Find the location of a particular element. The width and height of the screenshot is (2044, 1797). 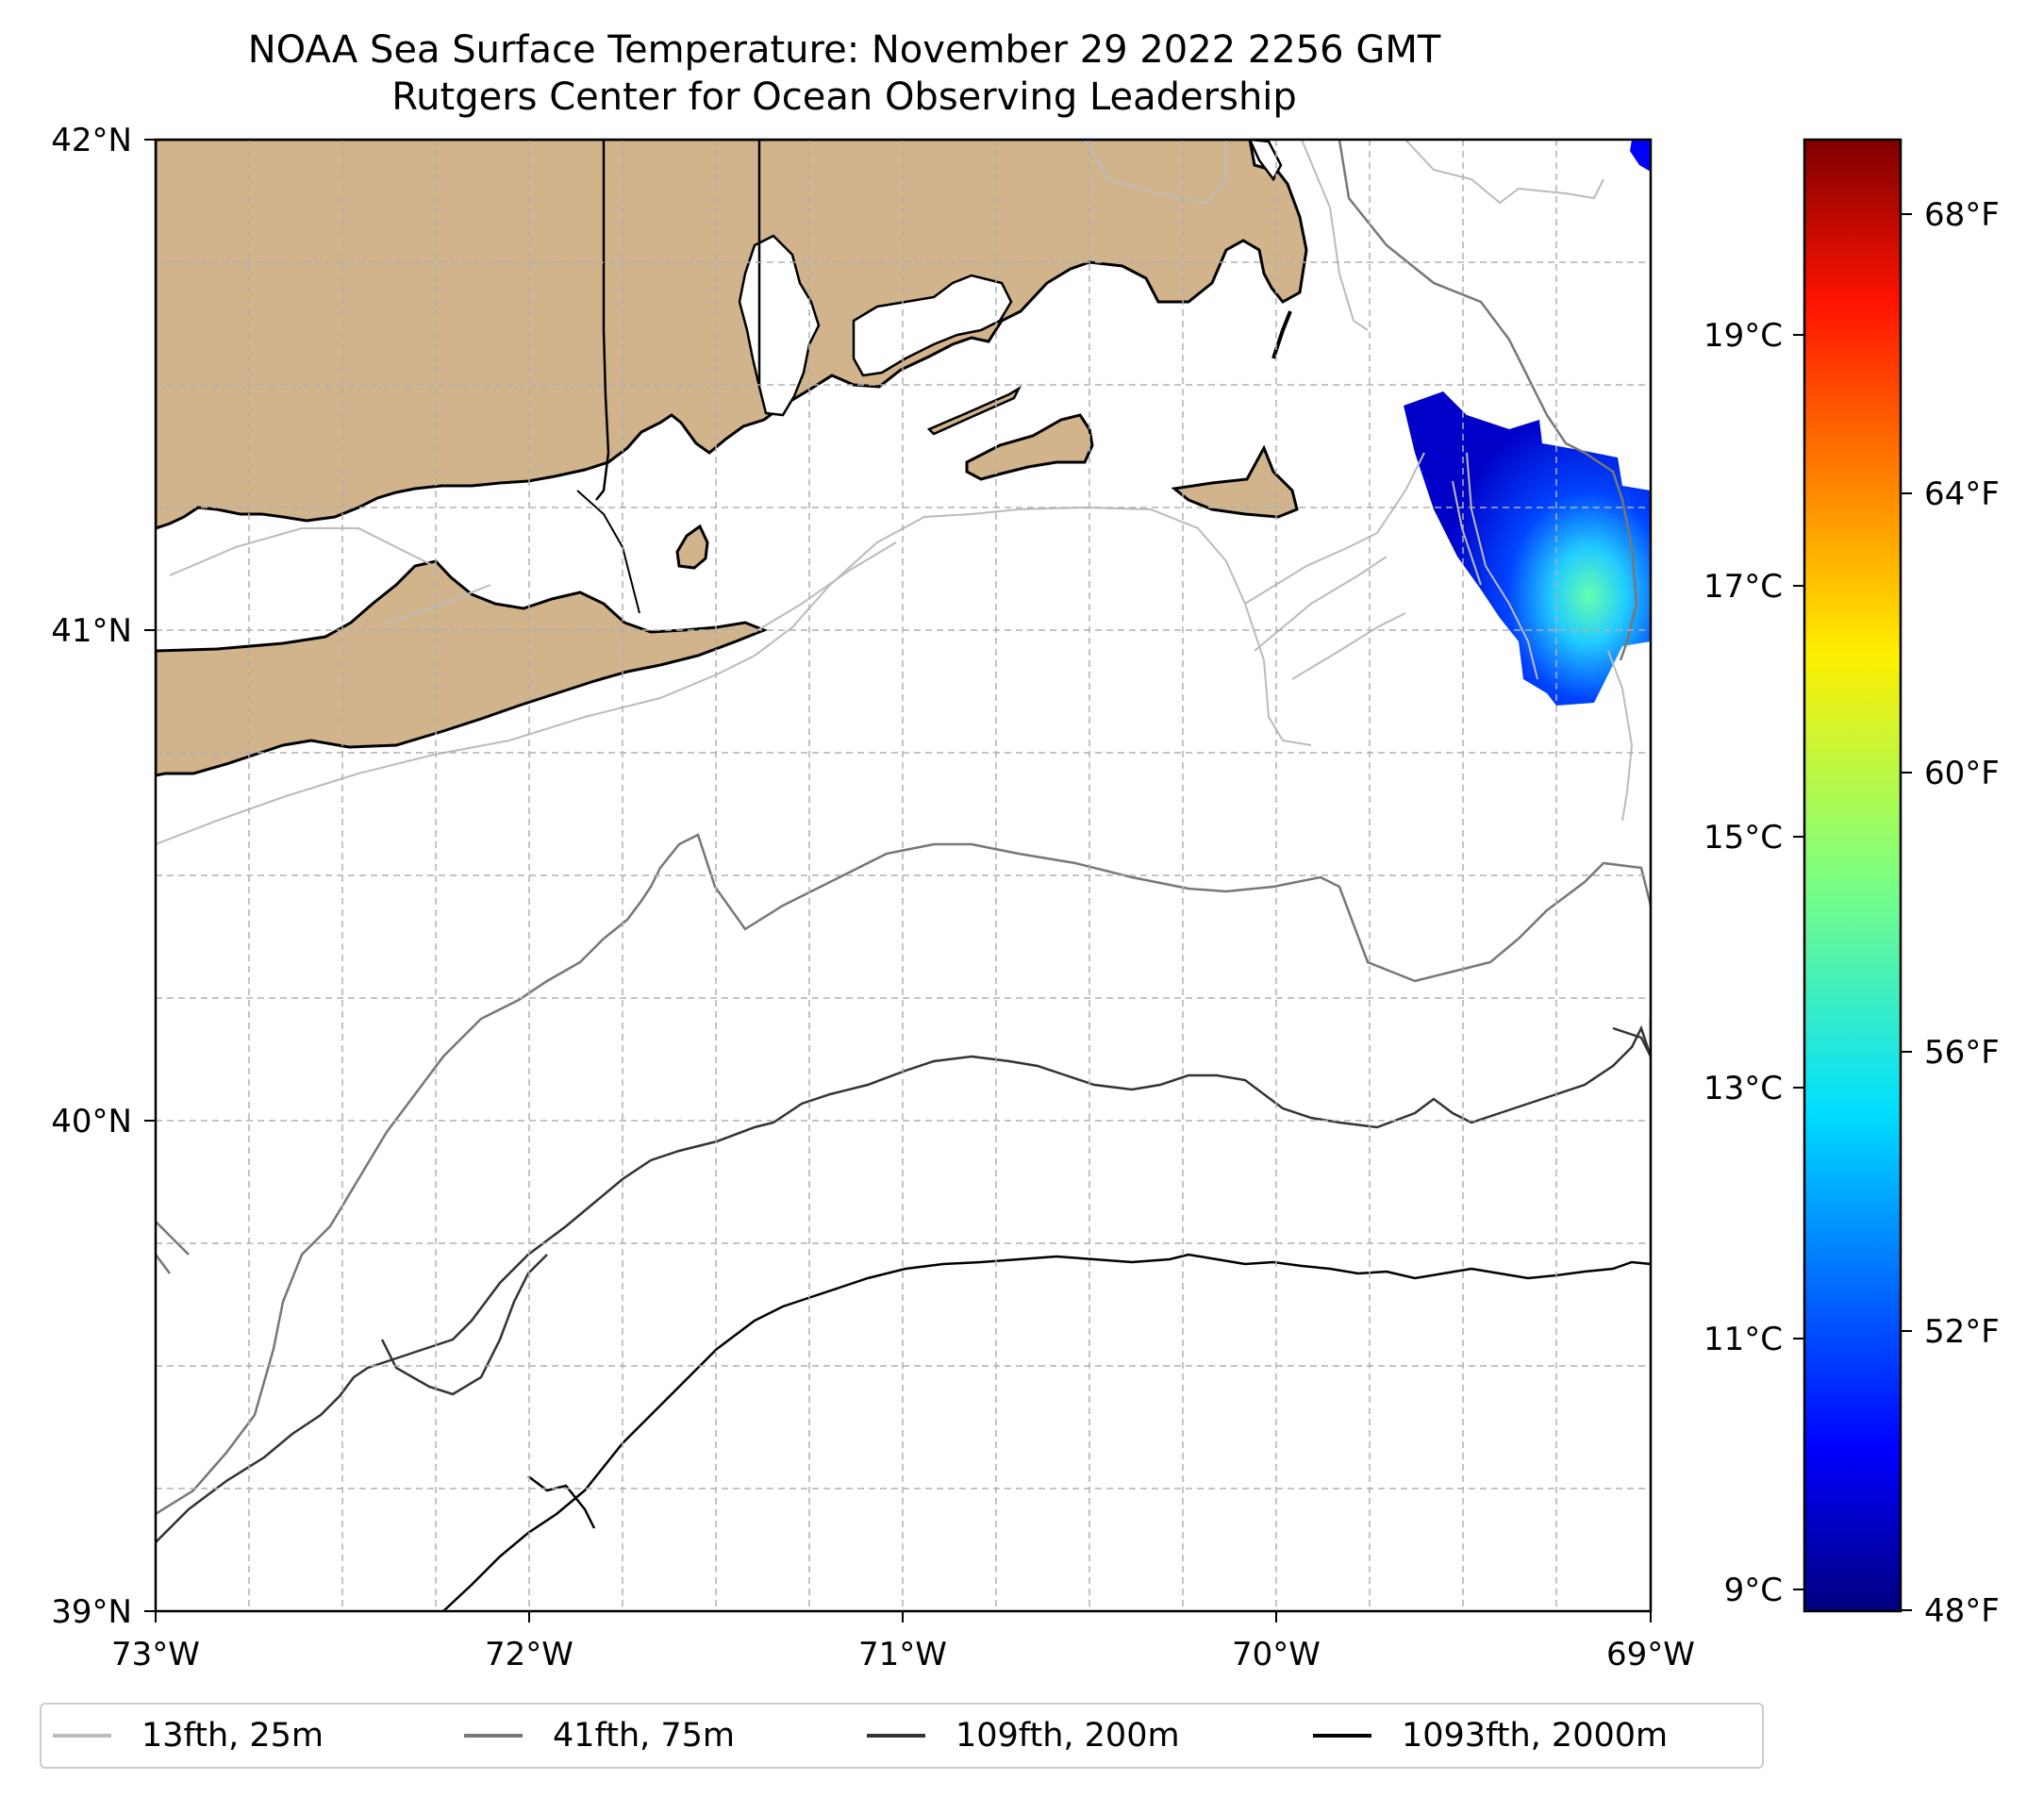

colorbar-c-tick-15: 15°C is located at coordinates (1743, 838).